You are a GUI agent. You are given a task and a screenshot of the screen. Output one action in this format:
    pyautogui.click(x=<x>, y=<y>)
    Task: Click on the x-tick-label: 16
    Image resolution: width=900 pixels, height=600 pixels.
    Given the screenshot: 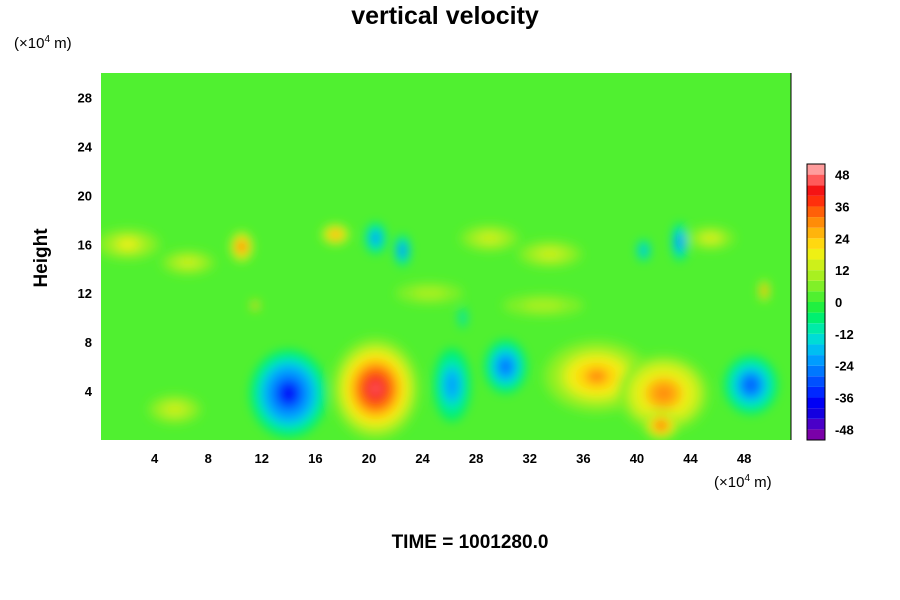 What is the action you would take?
    pyautogui.click(x=315, y=458)
    